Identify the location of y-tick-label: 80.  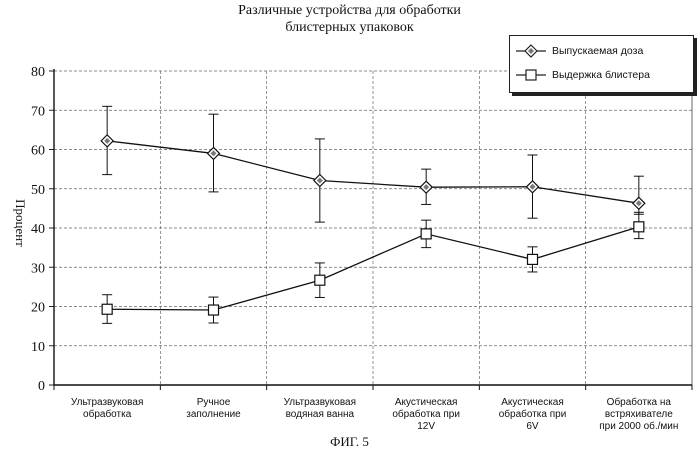
(38, 72).